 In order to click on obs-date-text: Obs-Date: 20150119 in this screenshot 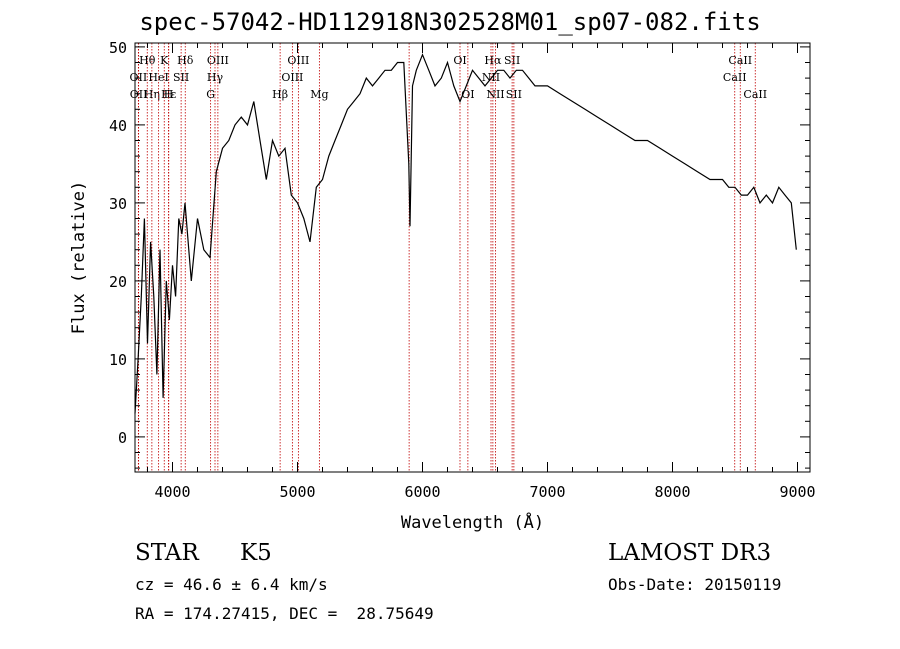, I will do `click(695, 584)`.